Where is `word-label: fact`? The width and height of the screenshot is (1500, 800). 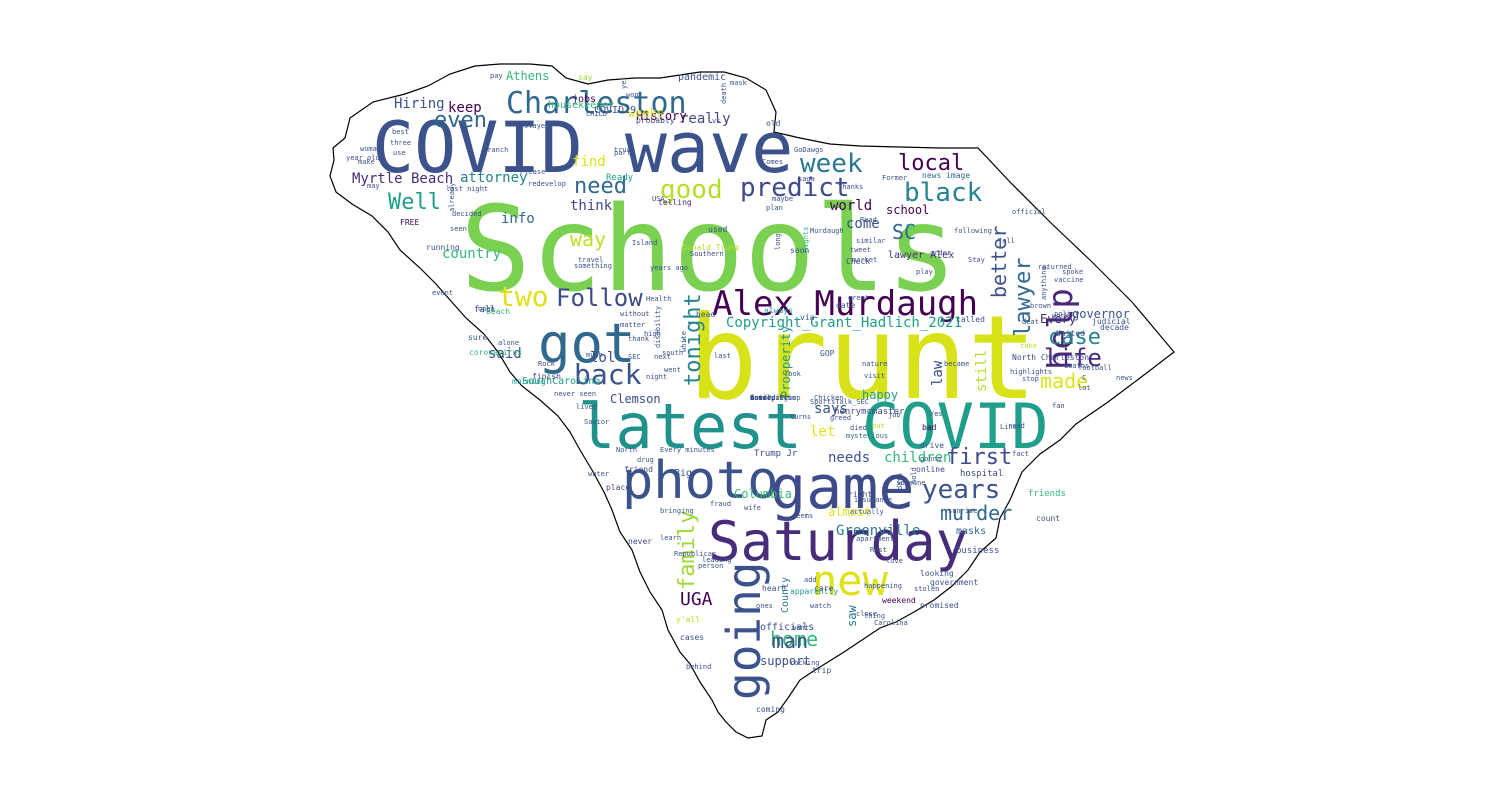 word-label: fact is located at coordinates (1020, 454).